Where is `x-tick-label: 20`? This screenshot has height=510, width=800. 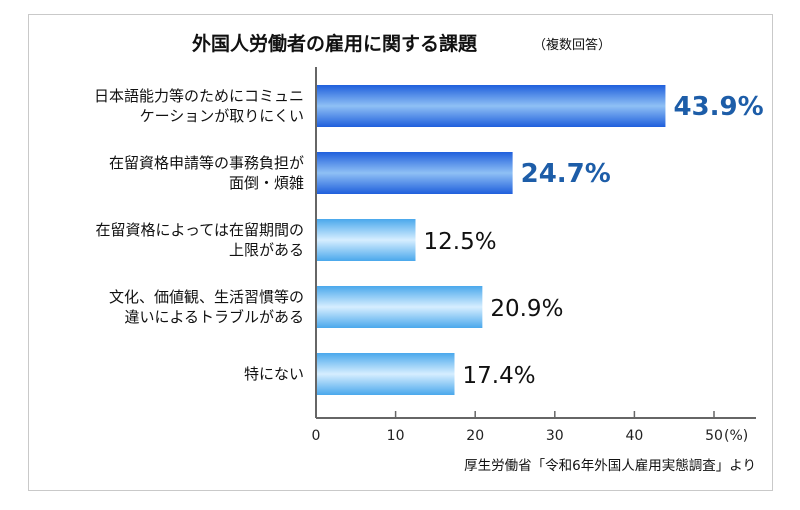
x-tick-label: 20 is located at coordinates (475, 436).